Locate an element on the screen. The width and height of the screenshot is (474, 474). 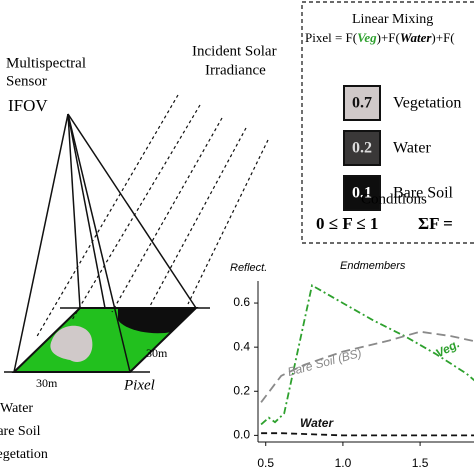
mixing-title: Linear Mixing is located at coordinates (392, 19).